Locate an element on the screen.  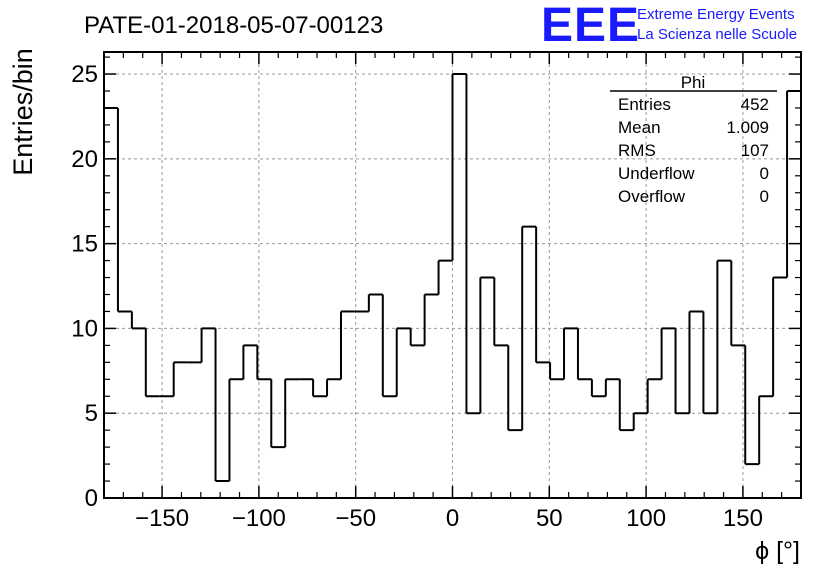
x-tick-label: 0 is located at coordinates (452, 518).